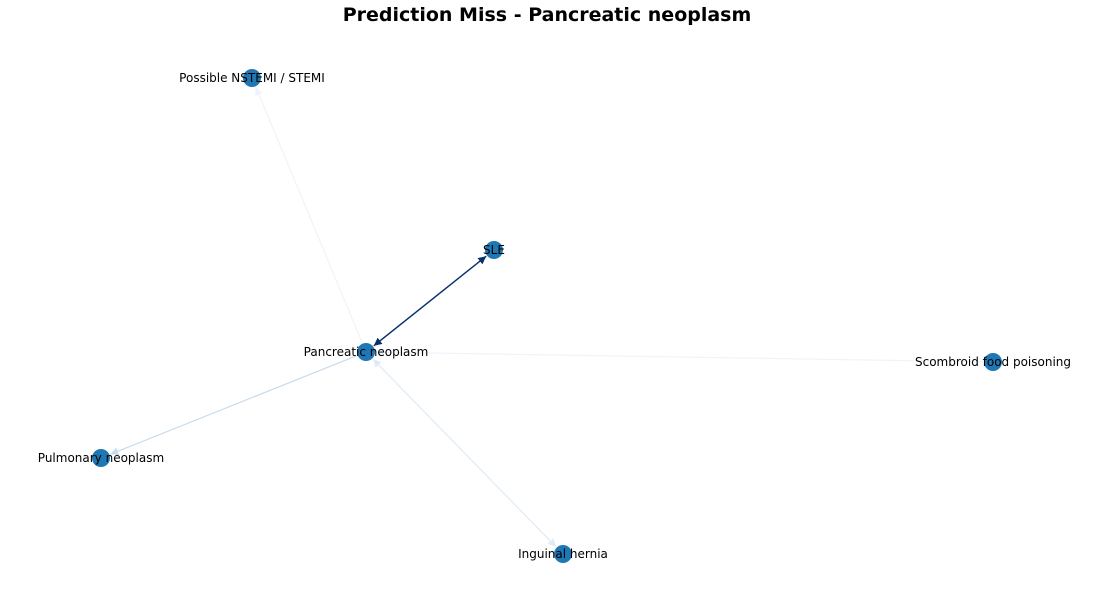 This screenshot has width=1094, height=611. I want to click on node-label-inguinal: Inguinal hernia, so click(563, 554).